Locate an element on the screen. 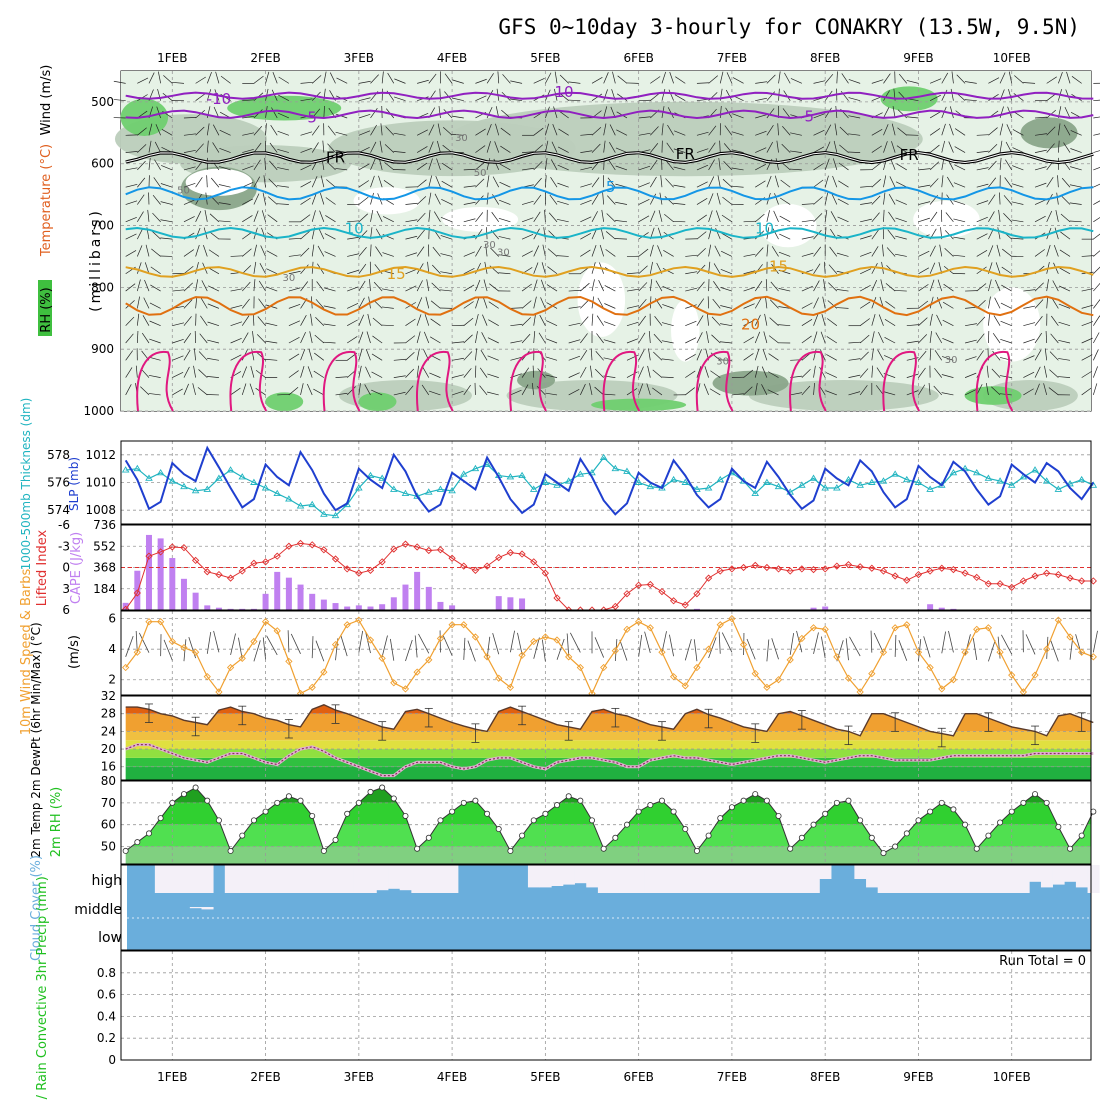 The image size is (1100, 1100). date-label: 1FEB is located at coordinates (172, 1077).